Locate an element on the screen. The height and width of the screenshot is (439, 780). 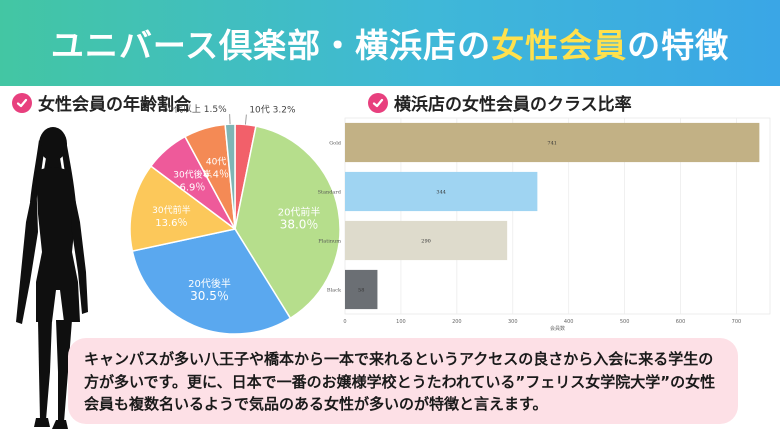
pie-slice-category: 40代 is located at coordinates (216, 162).